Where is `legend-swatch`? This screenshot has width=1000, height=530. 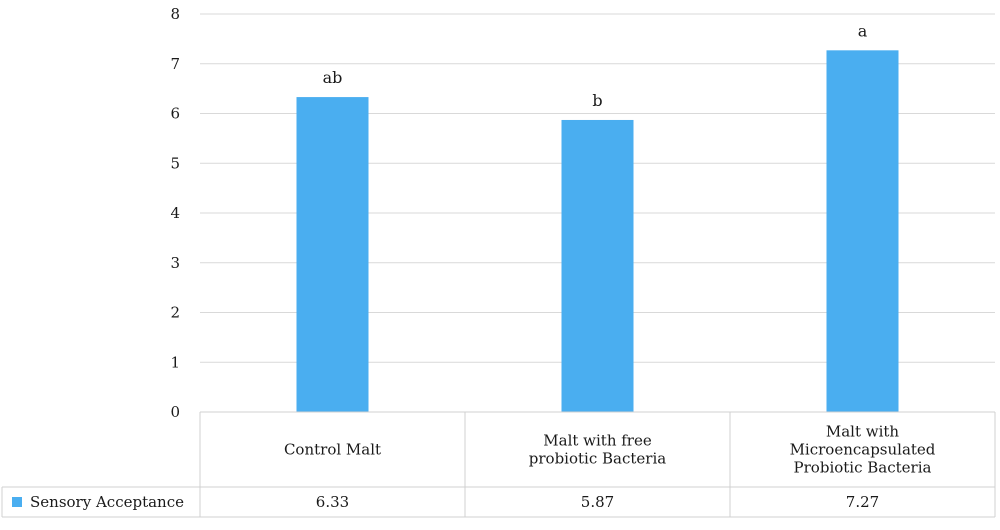
legend-swatch is located at coordinates (17, 502).